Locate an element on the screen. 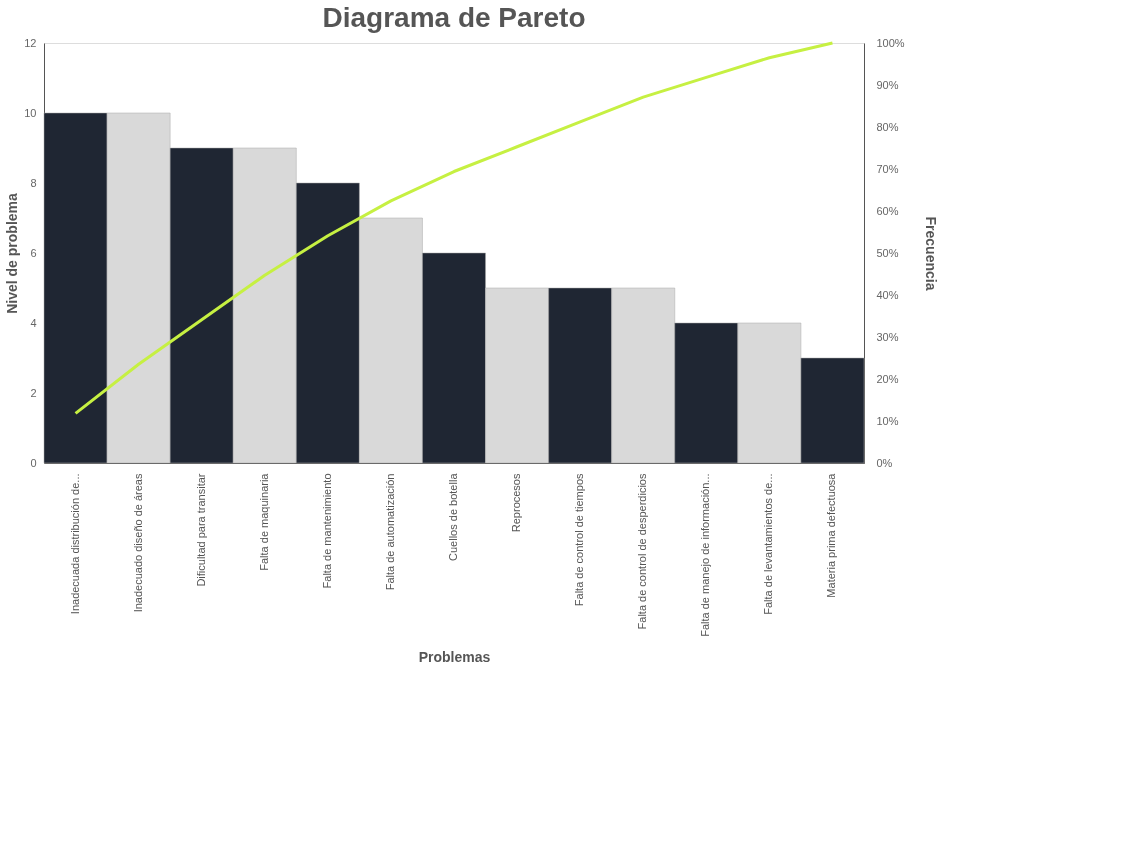 The image size is (1145, 863). y-tick-label: 2 is located at coordinates (33, 392).